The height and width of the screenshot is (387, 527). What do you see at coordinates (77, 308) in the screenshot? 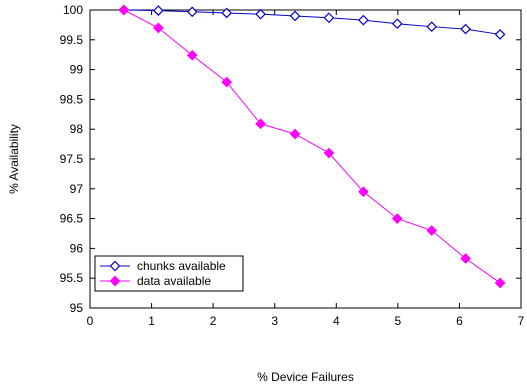
I see `y-tick-label: 95` at bounding box center [77, 308].